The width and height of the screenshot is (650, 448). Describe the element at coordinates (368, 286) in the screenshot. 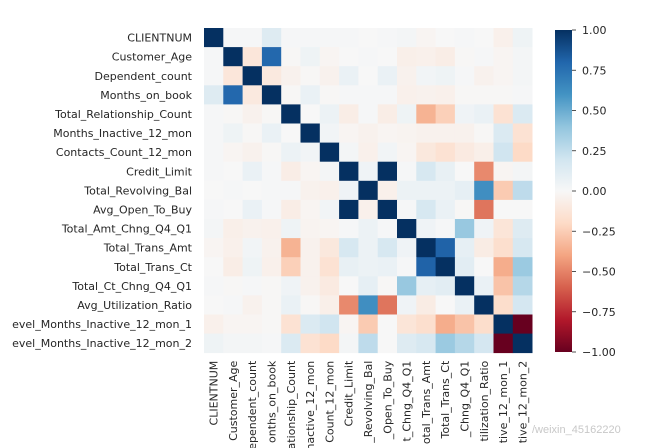

I see `heatmap-cell-r13-c8` at that location.